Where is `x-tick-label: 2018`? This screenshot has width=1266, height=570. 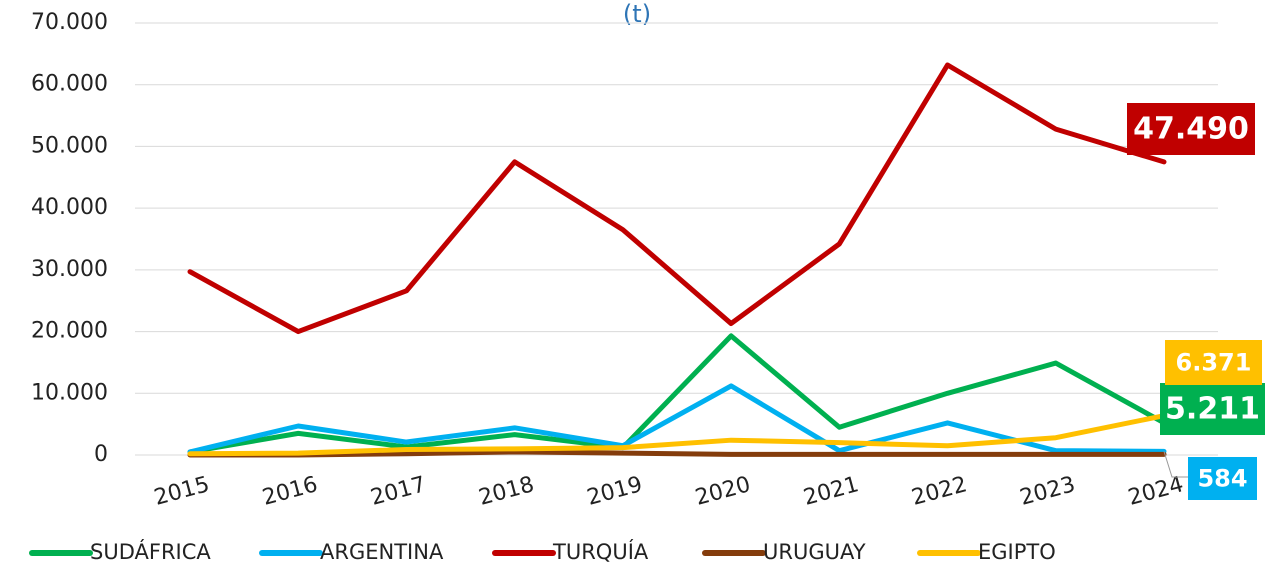
x-tick-label: 2018 is located at coordinates (506, 491).